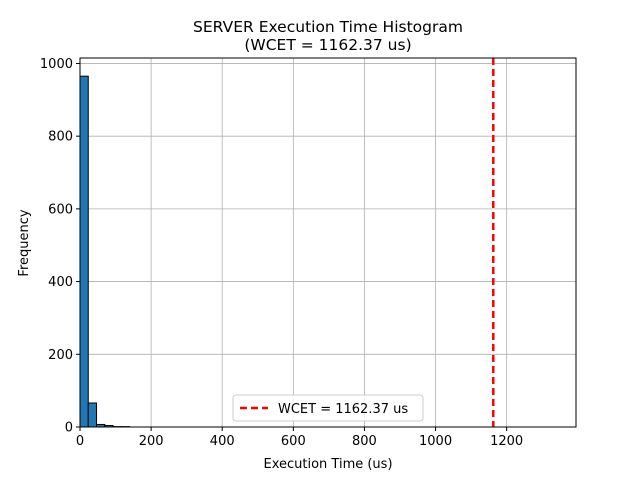 This screenshot has height=480, width=640. What do you see at coordinates (60, 246) in the screenshot?
I see `y-axis-ticks: 0 200 400 600 800 1000` at bounding box center [60, 246].